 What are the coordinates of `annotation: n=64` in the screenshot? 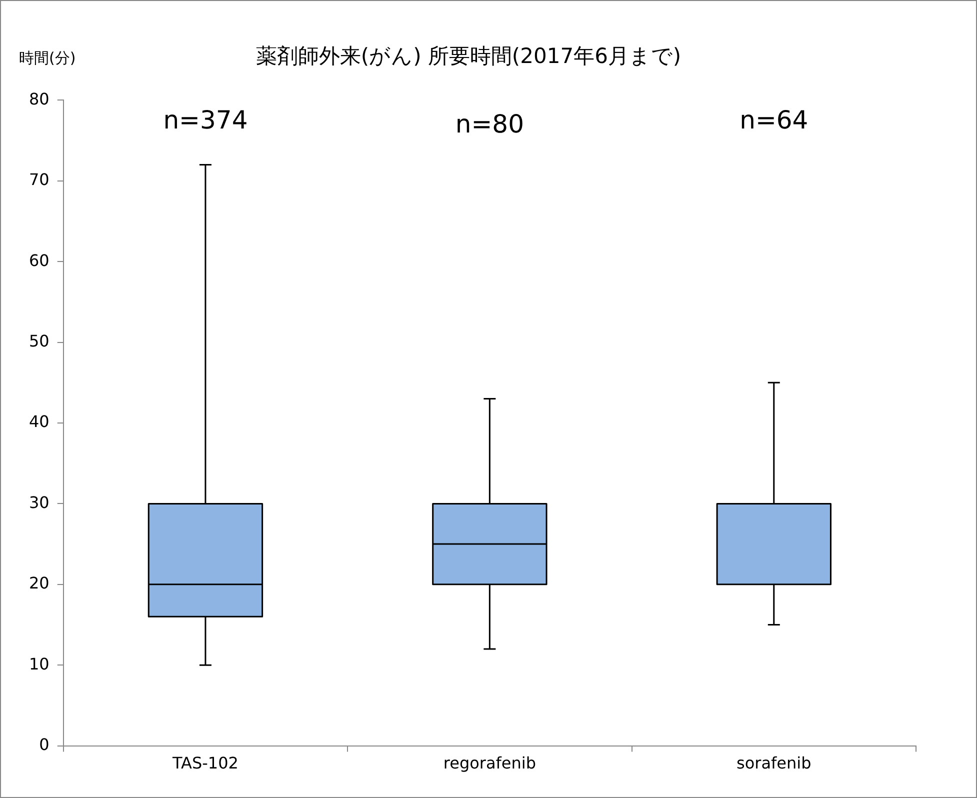 It's located at (774, 120).